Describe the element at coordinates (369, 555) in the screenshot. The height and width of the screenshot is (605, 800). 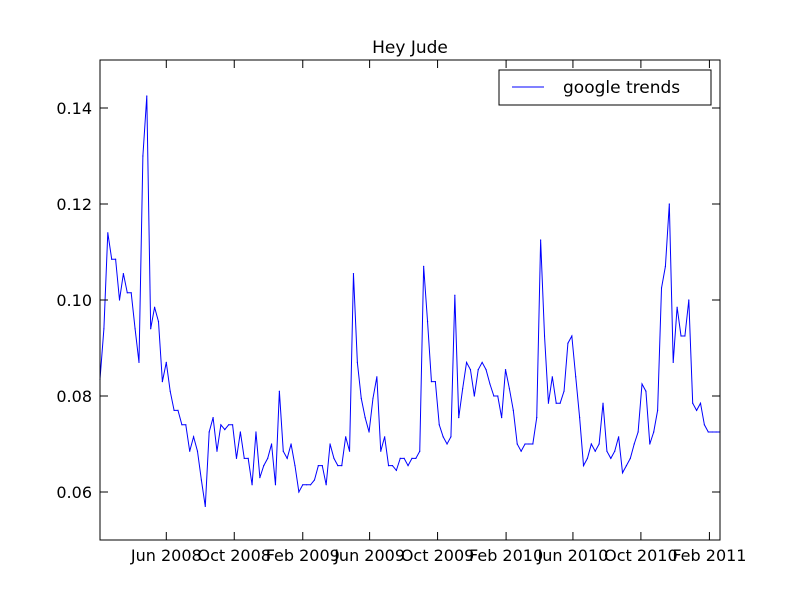
I see `x-tick-label: Jun 2009` at that location.